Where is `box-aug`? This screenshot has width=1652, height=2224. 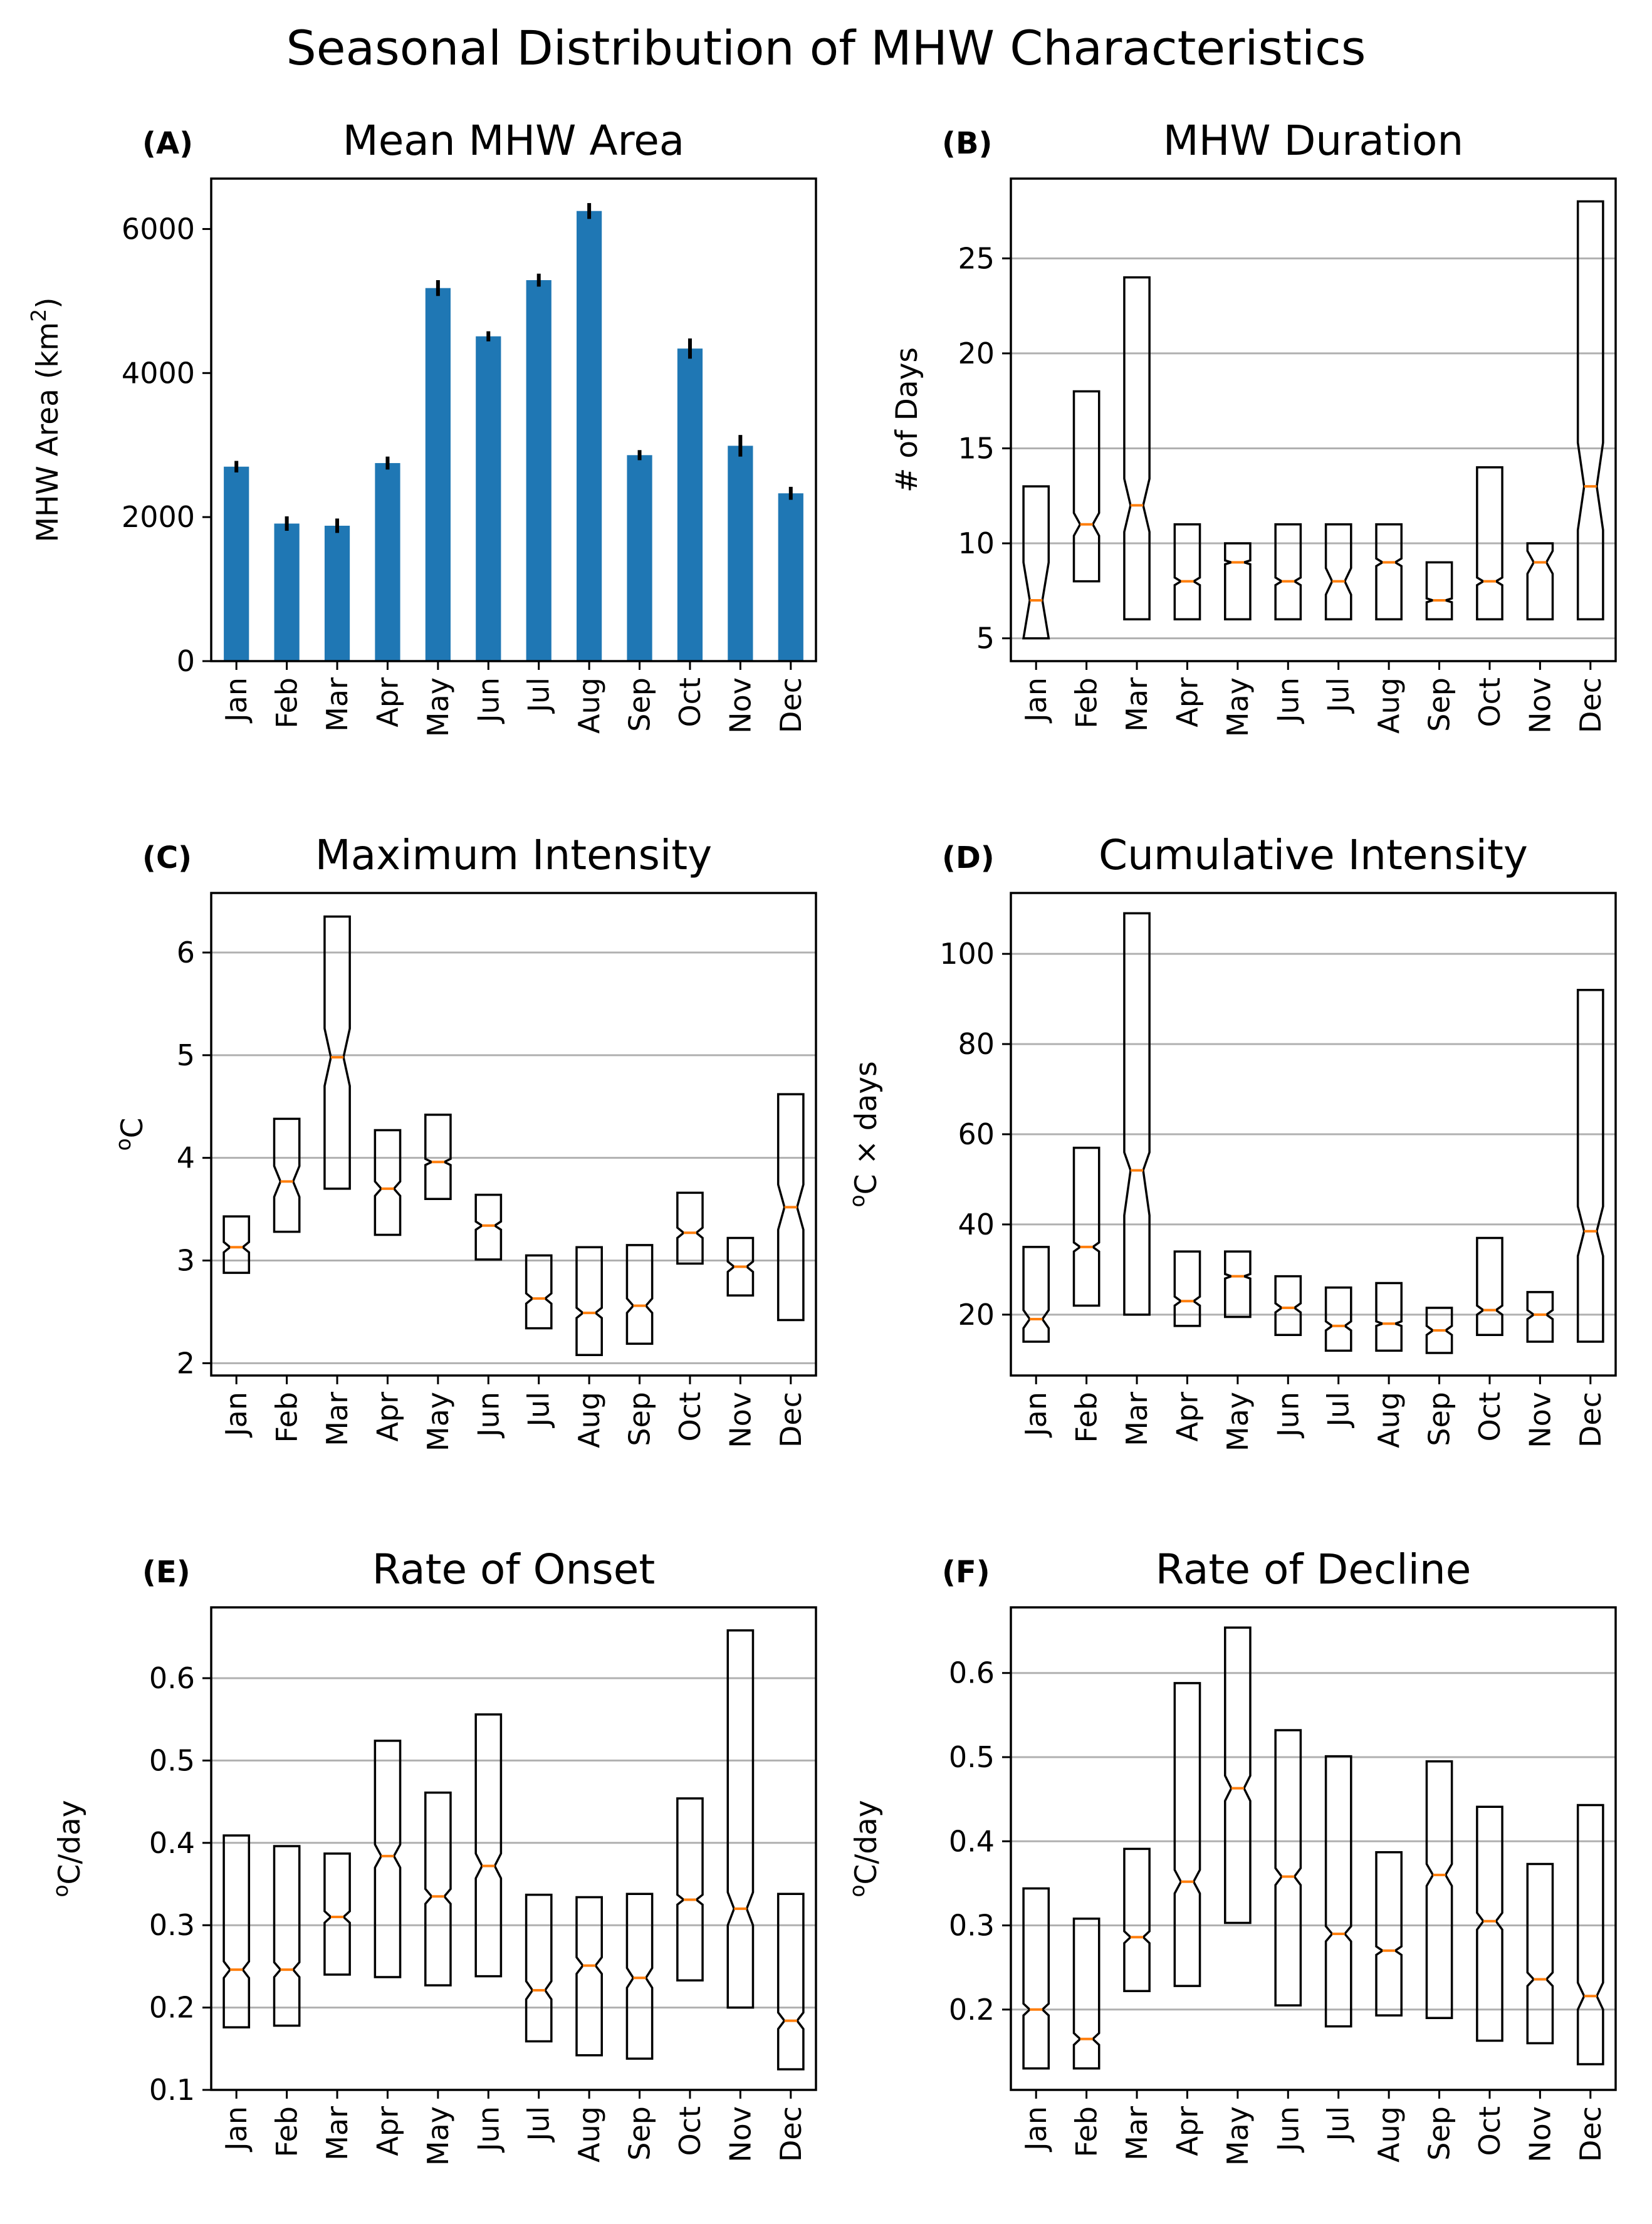
box-aug is located at coordinates (1389, 1317).